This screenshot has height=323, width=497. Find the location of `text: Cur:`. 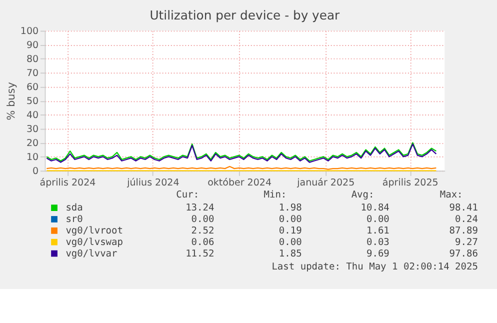

text: Cur: is located at coordinates (188, 194).